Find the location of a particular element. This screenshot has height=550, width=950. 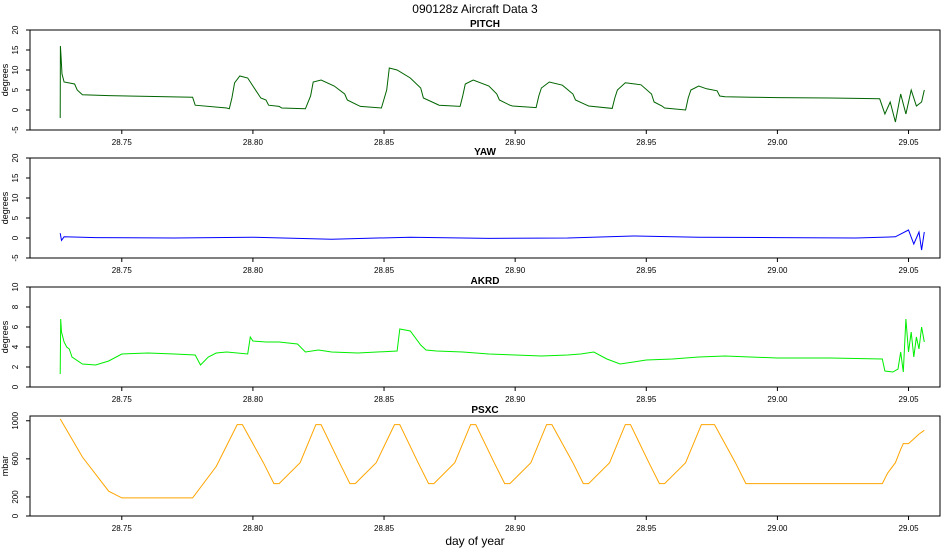

y-tick-label-pitch-2: 5 is located at coordinates (15, 89).